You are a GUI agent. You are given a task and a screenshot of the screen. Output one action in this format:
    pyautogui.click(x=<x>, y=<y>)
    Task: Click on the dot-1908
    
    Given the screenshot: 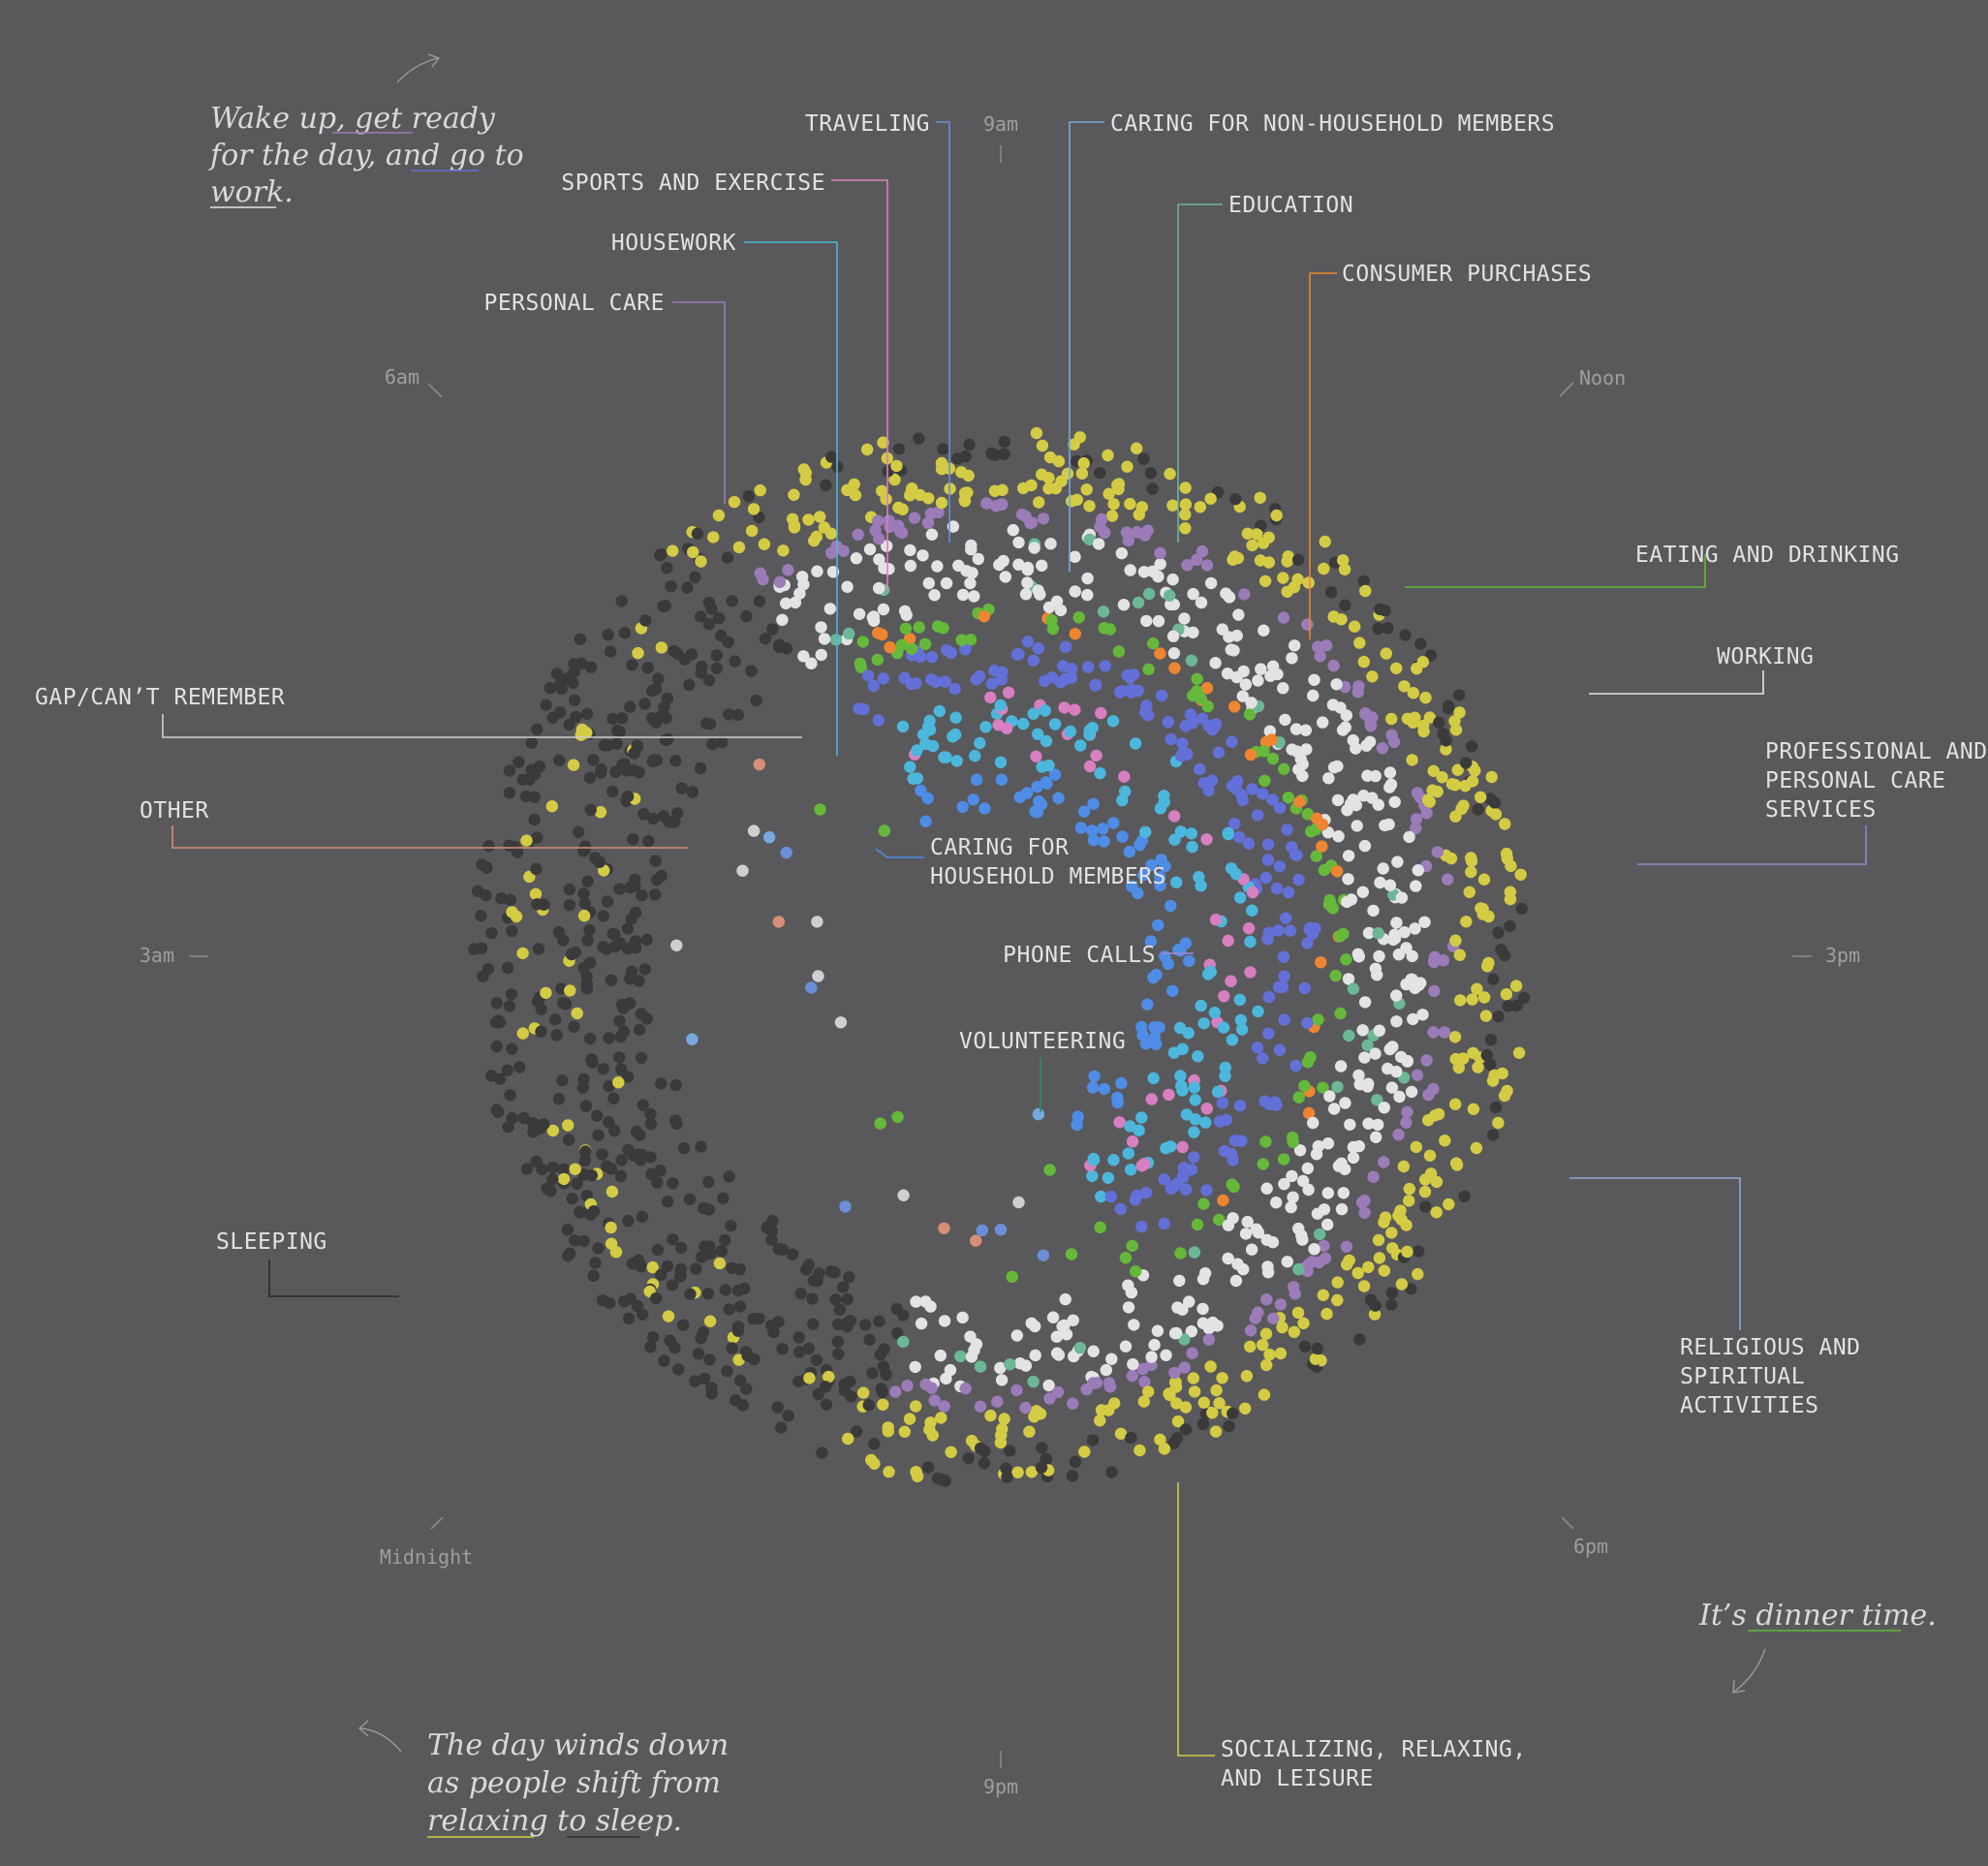 What is the action you would take?
    pyautogui.click(x=1249, y=928)
    